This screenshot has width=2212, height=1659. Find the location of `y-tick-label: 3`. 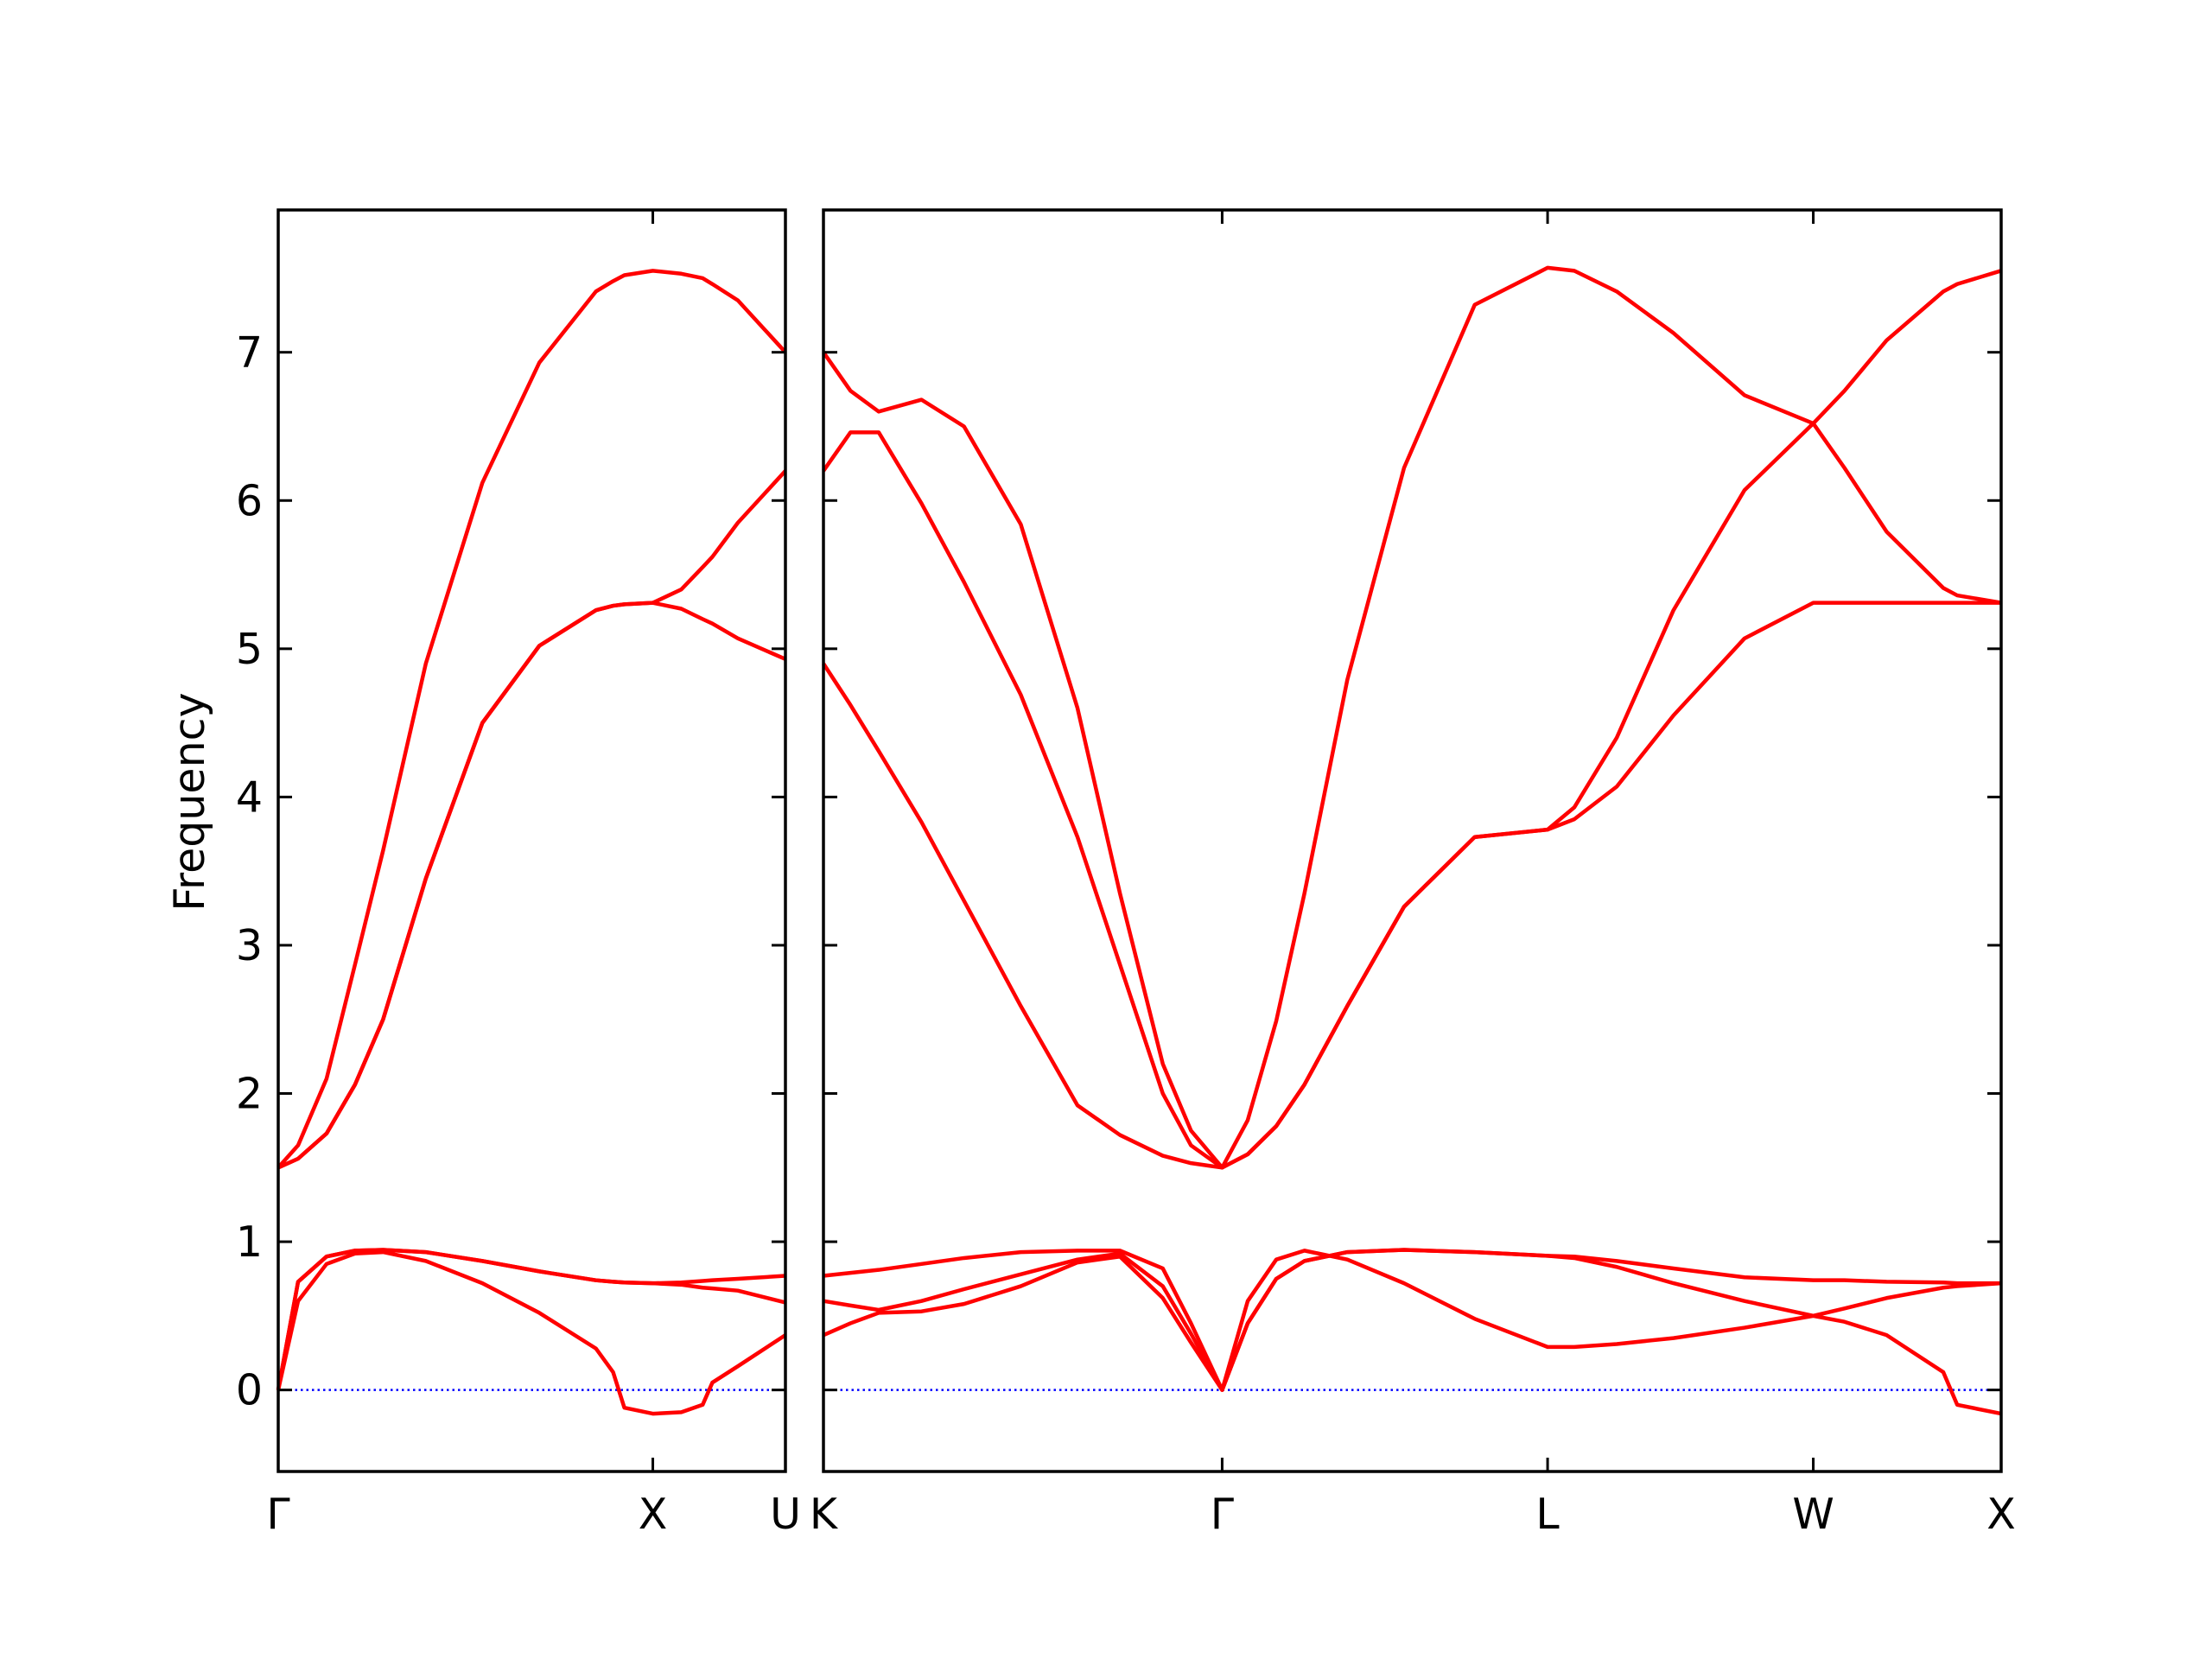

y-tick-label: 3 is located at coordinates (249, 945).